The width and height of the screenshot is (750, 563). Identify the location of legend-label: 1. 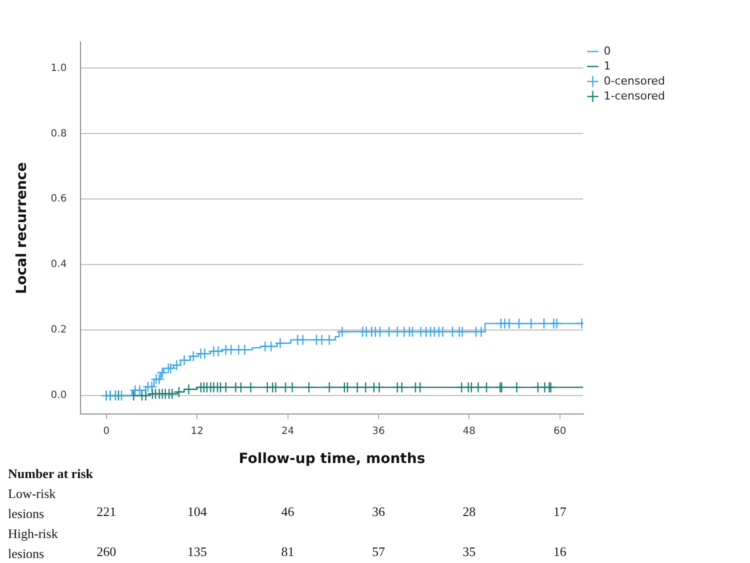
(607, 65).